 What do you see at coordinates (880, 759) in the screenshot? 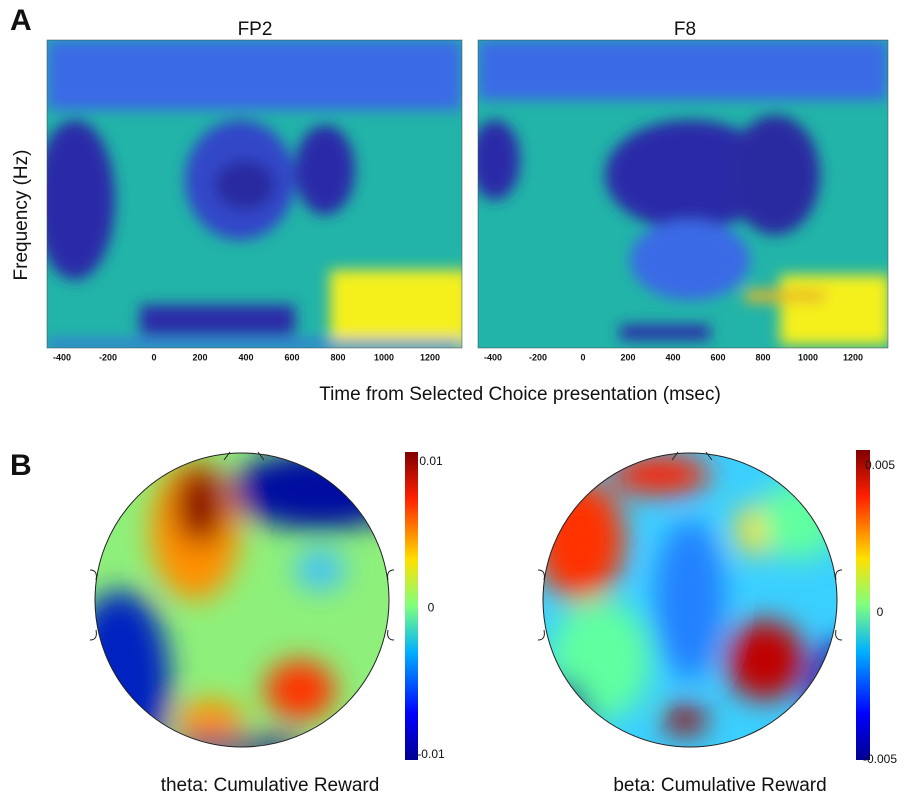
I see `colorbar-tick-label: -0.005` at bounding box center [880, 759].